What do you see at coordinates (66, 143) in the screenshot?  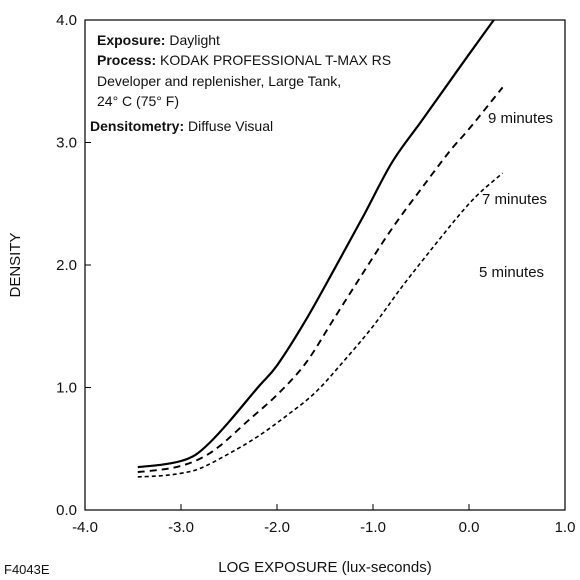 I see `y-tick-label: 3.0` at bounding box center [66, 143].